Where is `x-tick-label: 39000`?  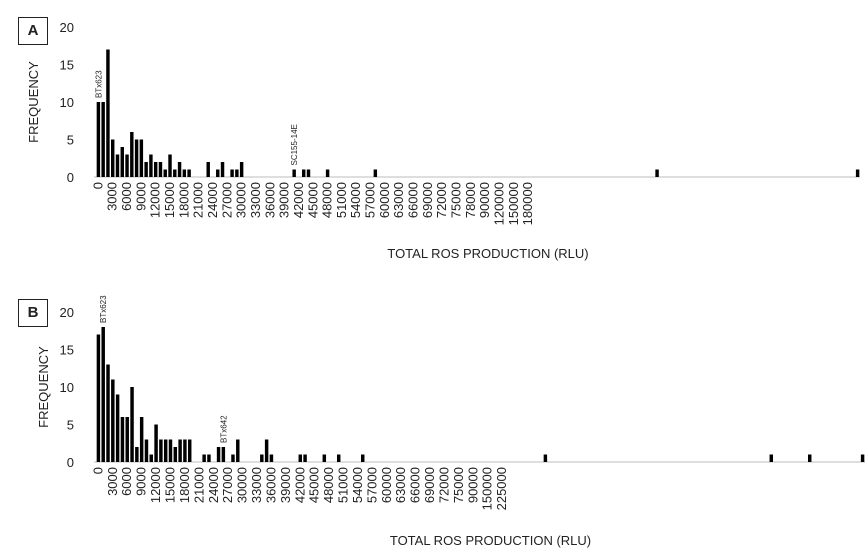
x-tick-label: 39000 is located at coordinates (285, 485).